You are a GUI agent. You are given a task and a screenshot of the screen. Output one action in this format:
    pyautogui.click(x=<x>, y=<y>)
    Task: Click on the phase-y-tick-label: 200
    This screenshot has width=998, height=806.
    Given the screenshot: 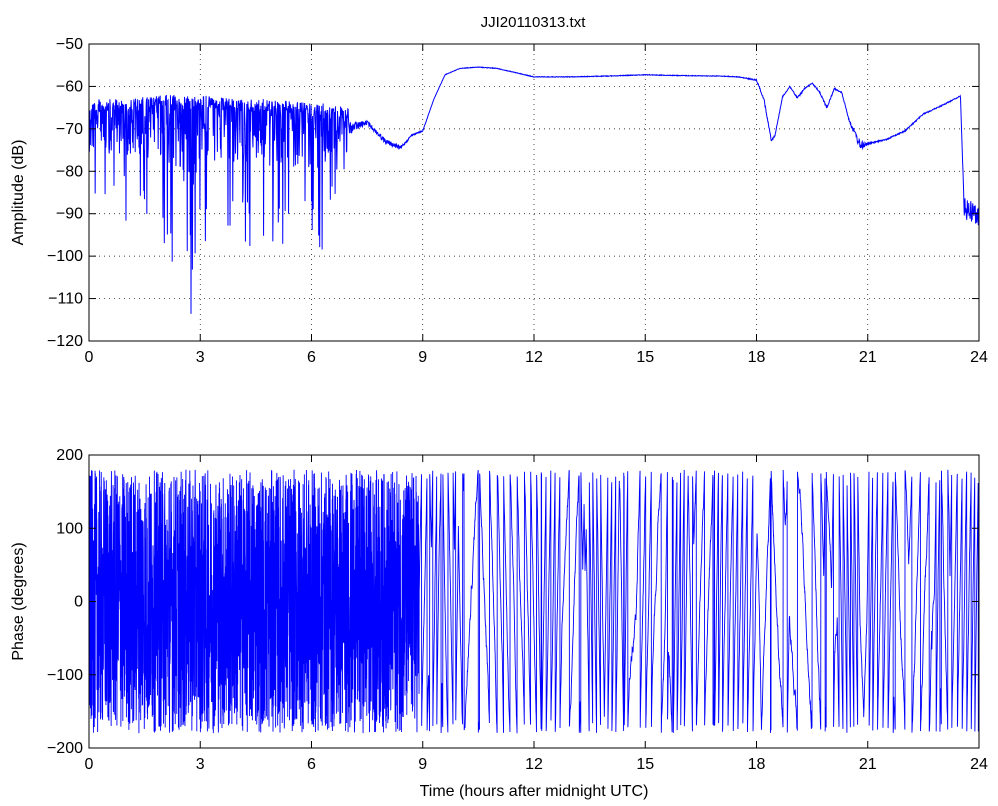 What is the action you would take?
    pyautogui.click(x=69, y=455)
    